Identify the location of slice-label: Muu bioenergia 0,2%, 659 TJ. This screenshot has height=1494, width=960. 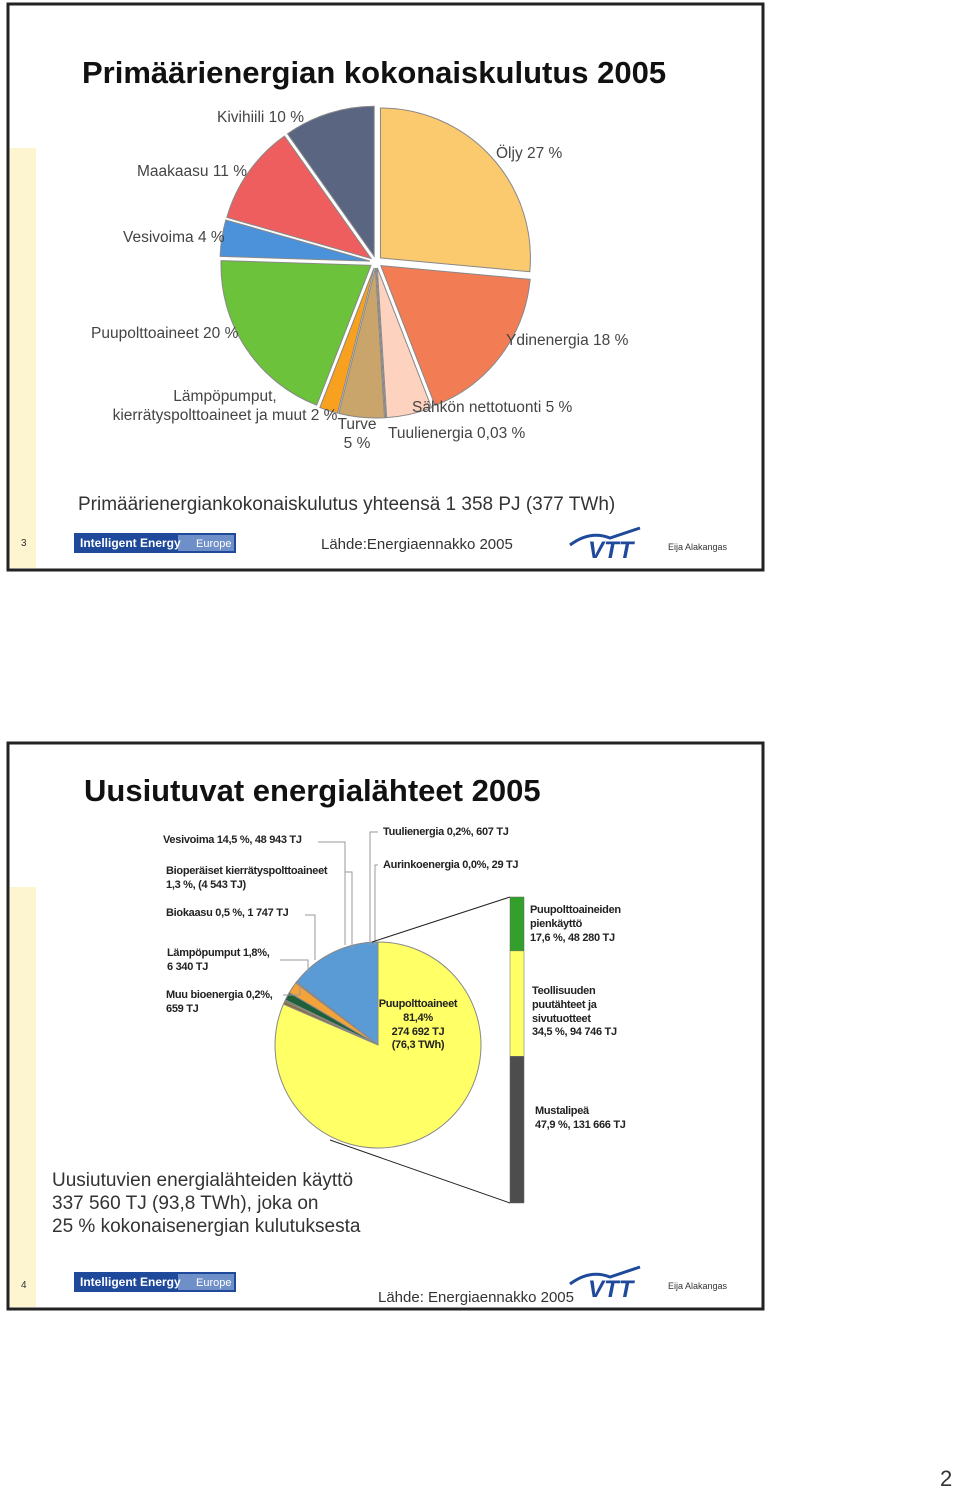
(219, 1002).